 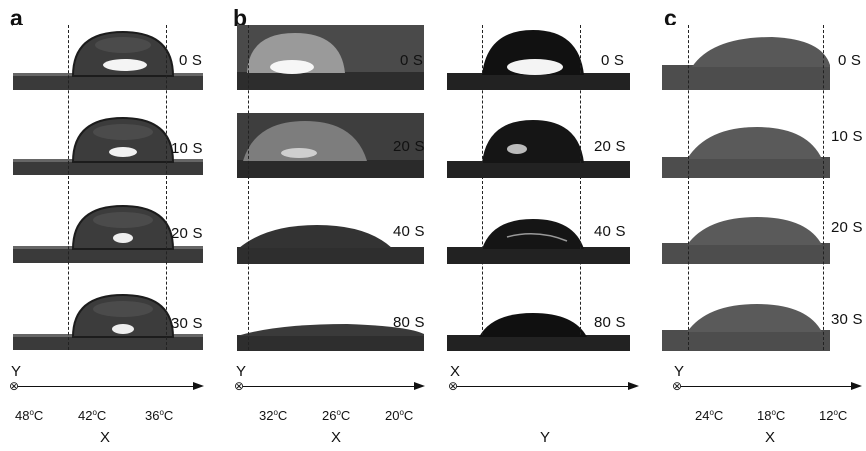 I want to click on out-of-plane-icon-b: ⊗, so click(x=239, y=386).